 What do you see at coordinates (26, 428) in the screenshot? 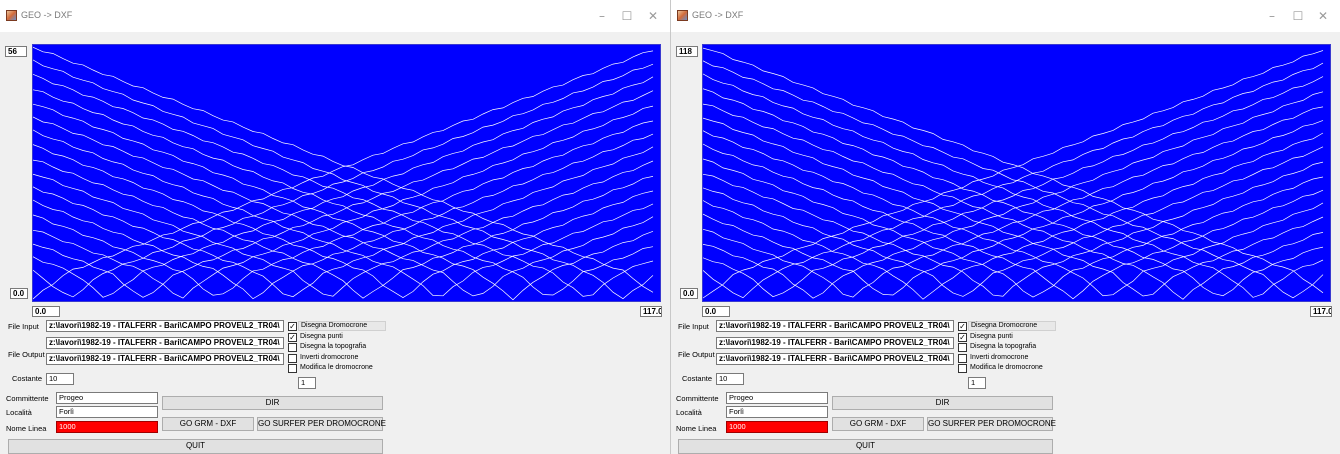
I see `nome-linea-label: Nome Linea` at bounding box center [26, 428].